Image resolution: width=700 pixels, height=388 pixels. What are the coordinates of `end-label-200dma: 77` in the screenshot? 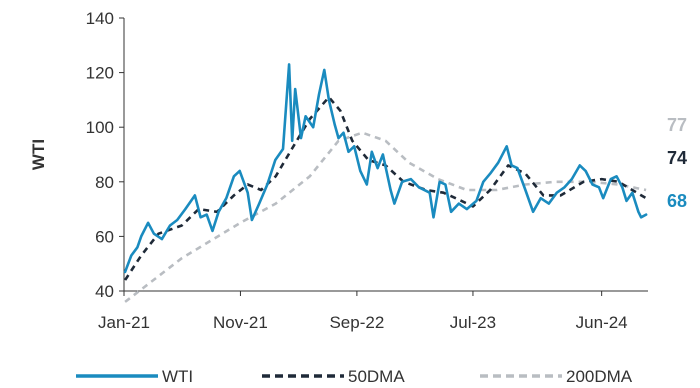 It's located at (677, 125).